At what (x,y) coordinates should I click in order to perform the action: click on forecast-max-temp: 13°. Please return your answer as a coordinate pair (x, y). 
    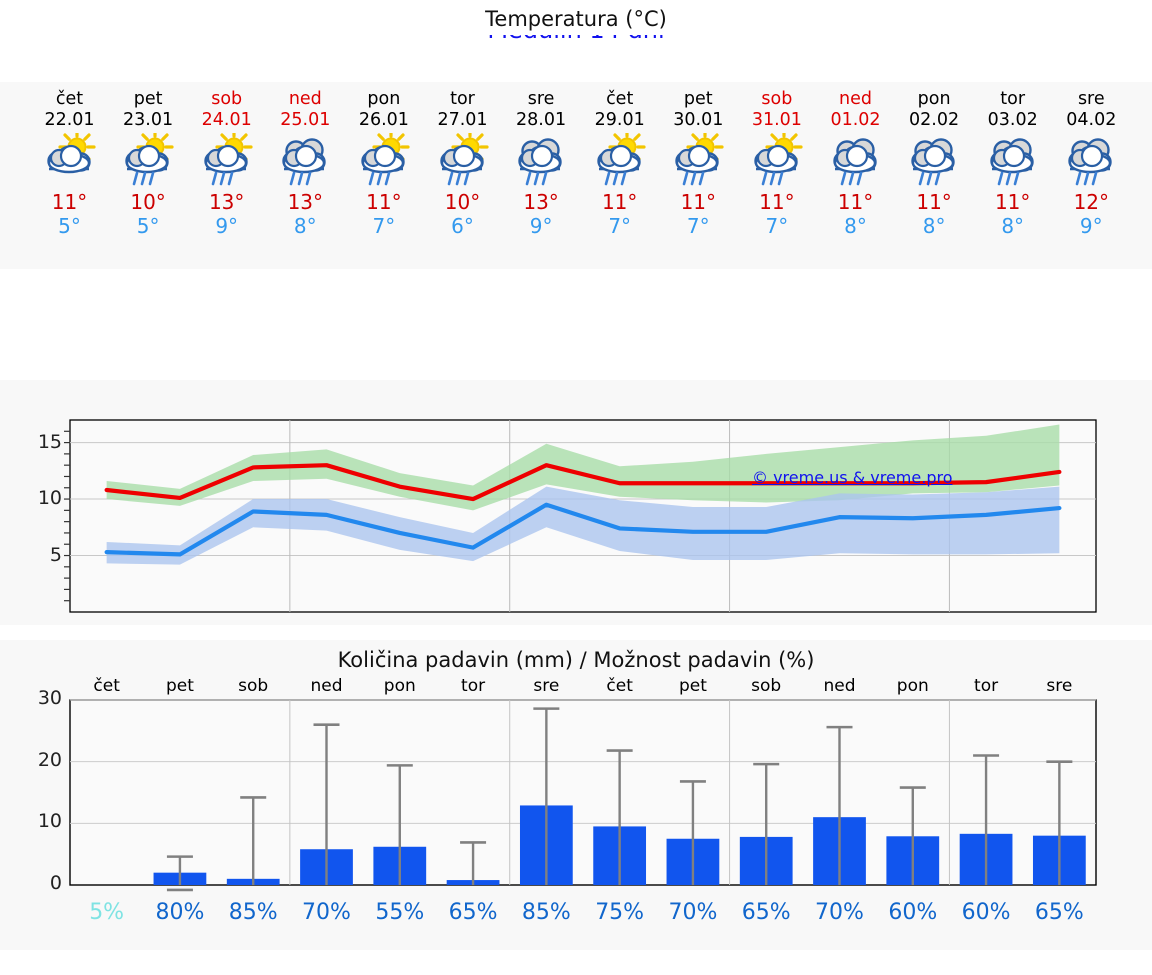
    Looking at the image, I should click on (226, 202).